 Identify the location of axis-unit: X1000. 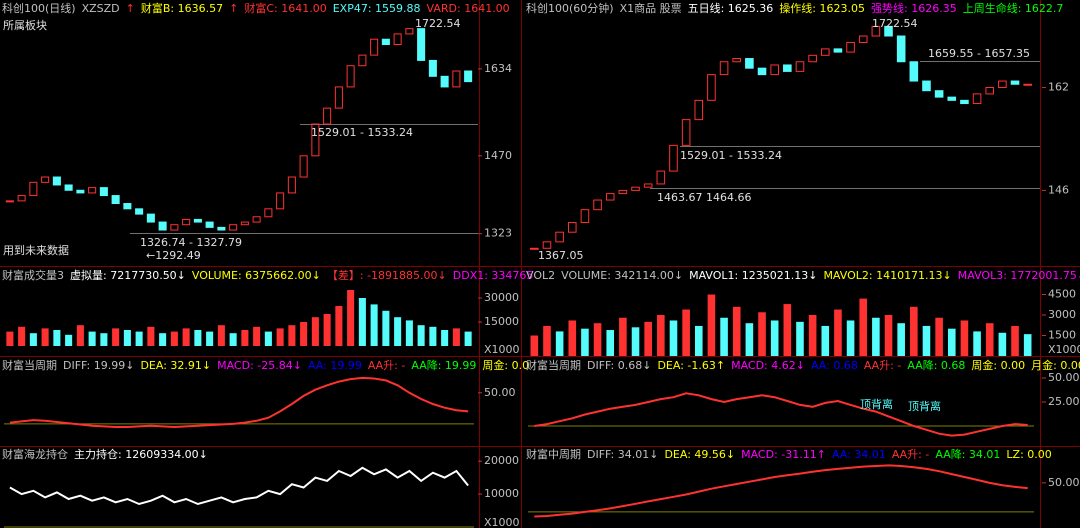
(1064, 349).